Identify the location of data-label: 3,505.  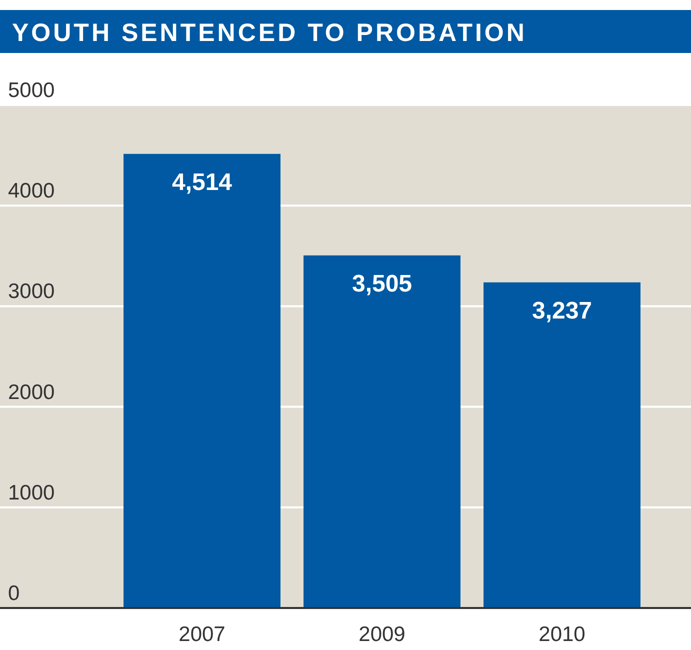
(382, 284).